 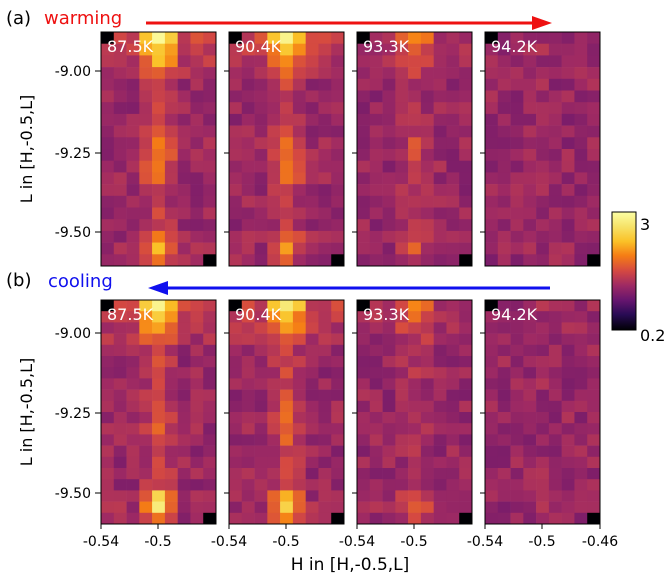 I want to click on y-tick-label: -9.25, so click(x=73, y=414).